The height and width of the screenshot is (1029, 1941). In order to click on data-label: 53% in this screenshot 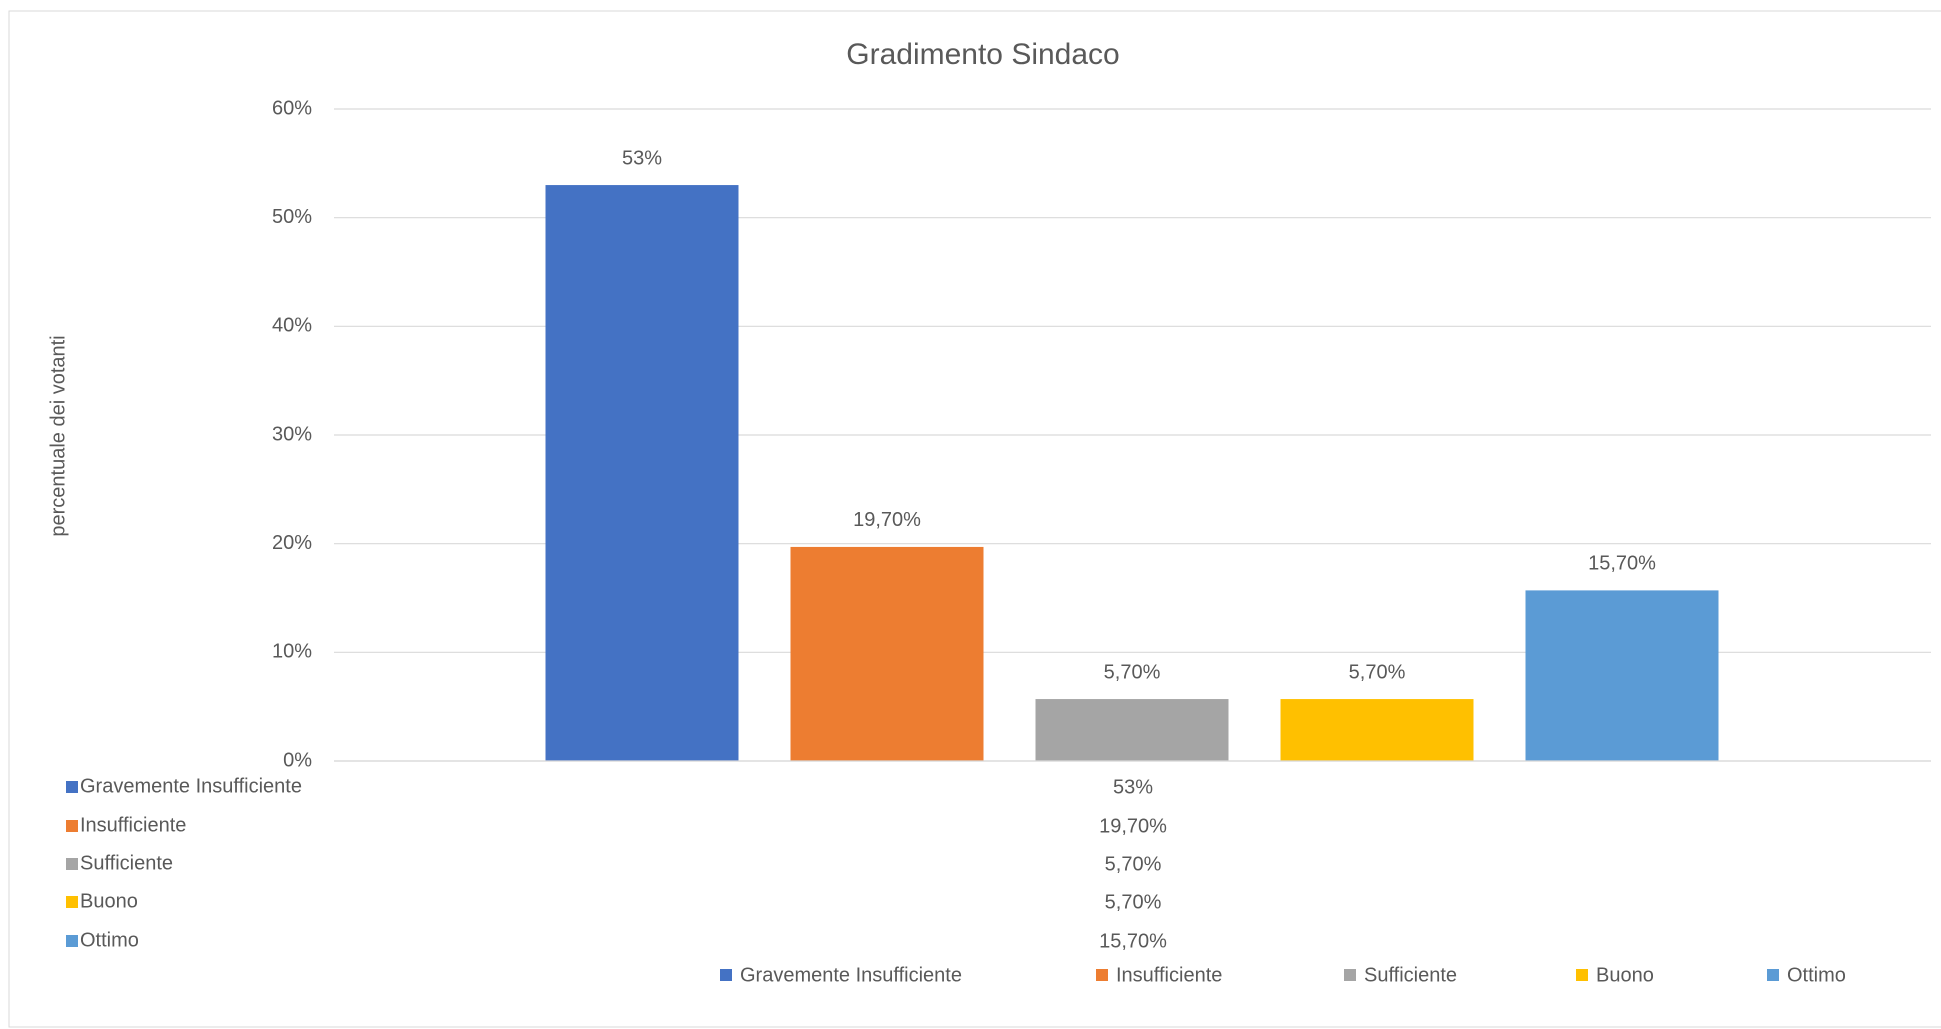, I will do `click(642, 158)`.